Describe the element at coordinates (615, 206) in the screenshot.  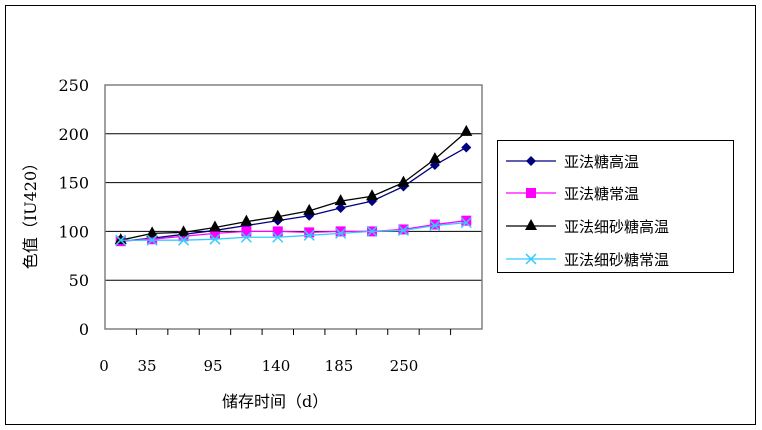
I see `legend: 亚法糖高温 亚法糖常温 亚法细砂糖高温 亚法细砂糖常温` at that location.